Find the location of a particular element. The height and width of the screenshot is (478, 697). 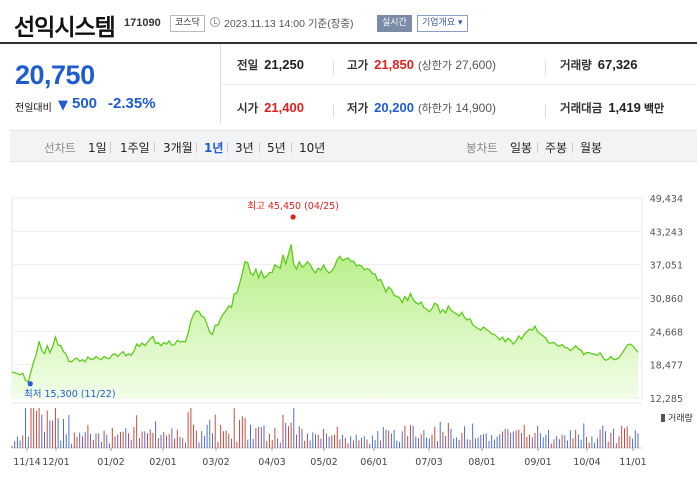

market-badge: 코스닥 is located at coordinates (187, 23).